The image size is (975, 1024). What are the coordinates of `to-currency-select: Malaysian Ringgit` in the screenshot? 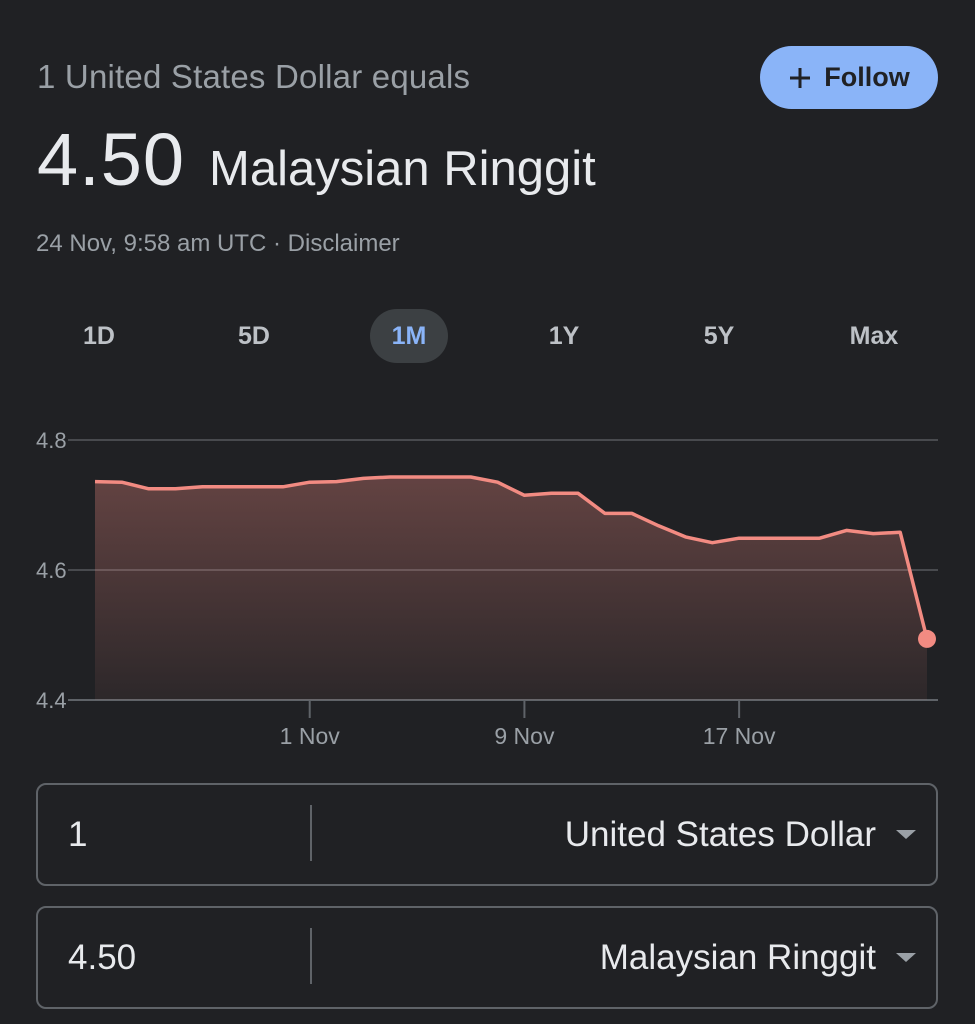 It's located at (758, 957).